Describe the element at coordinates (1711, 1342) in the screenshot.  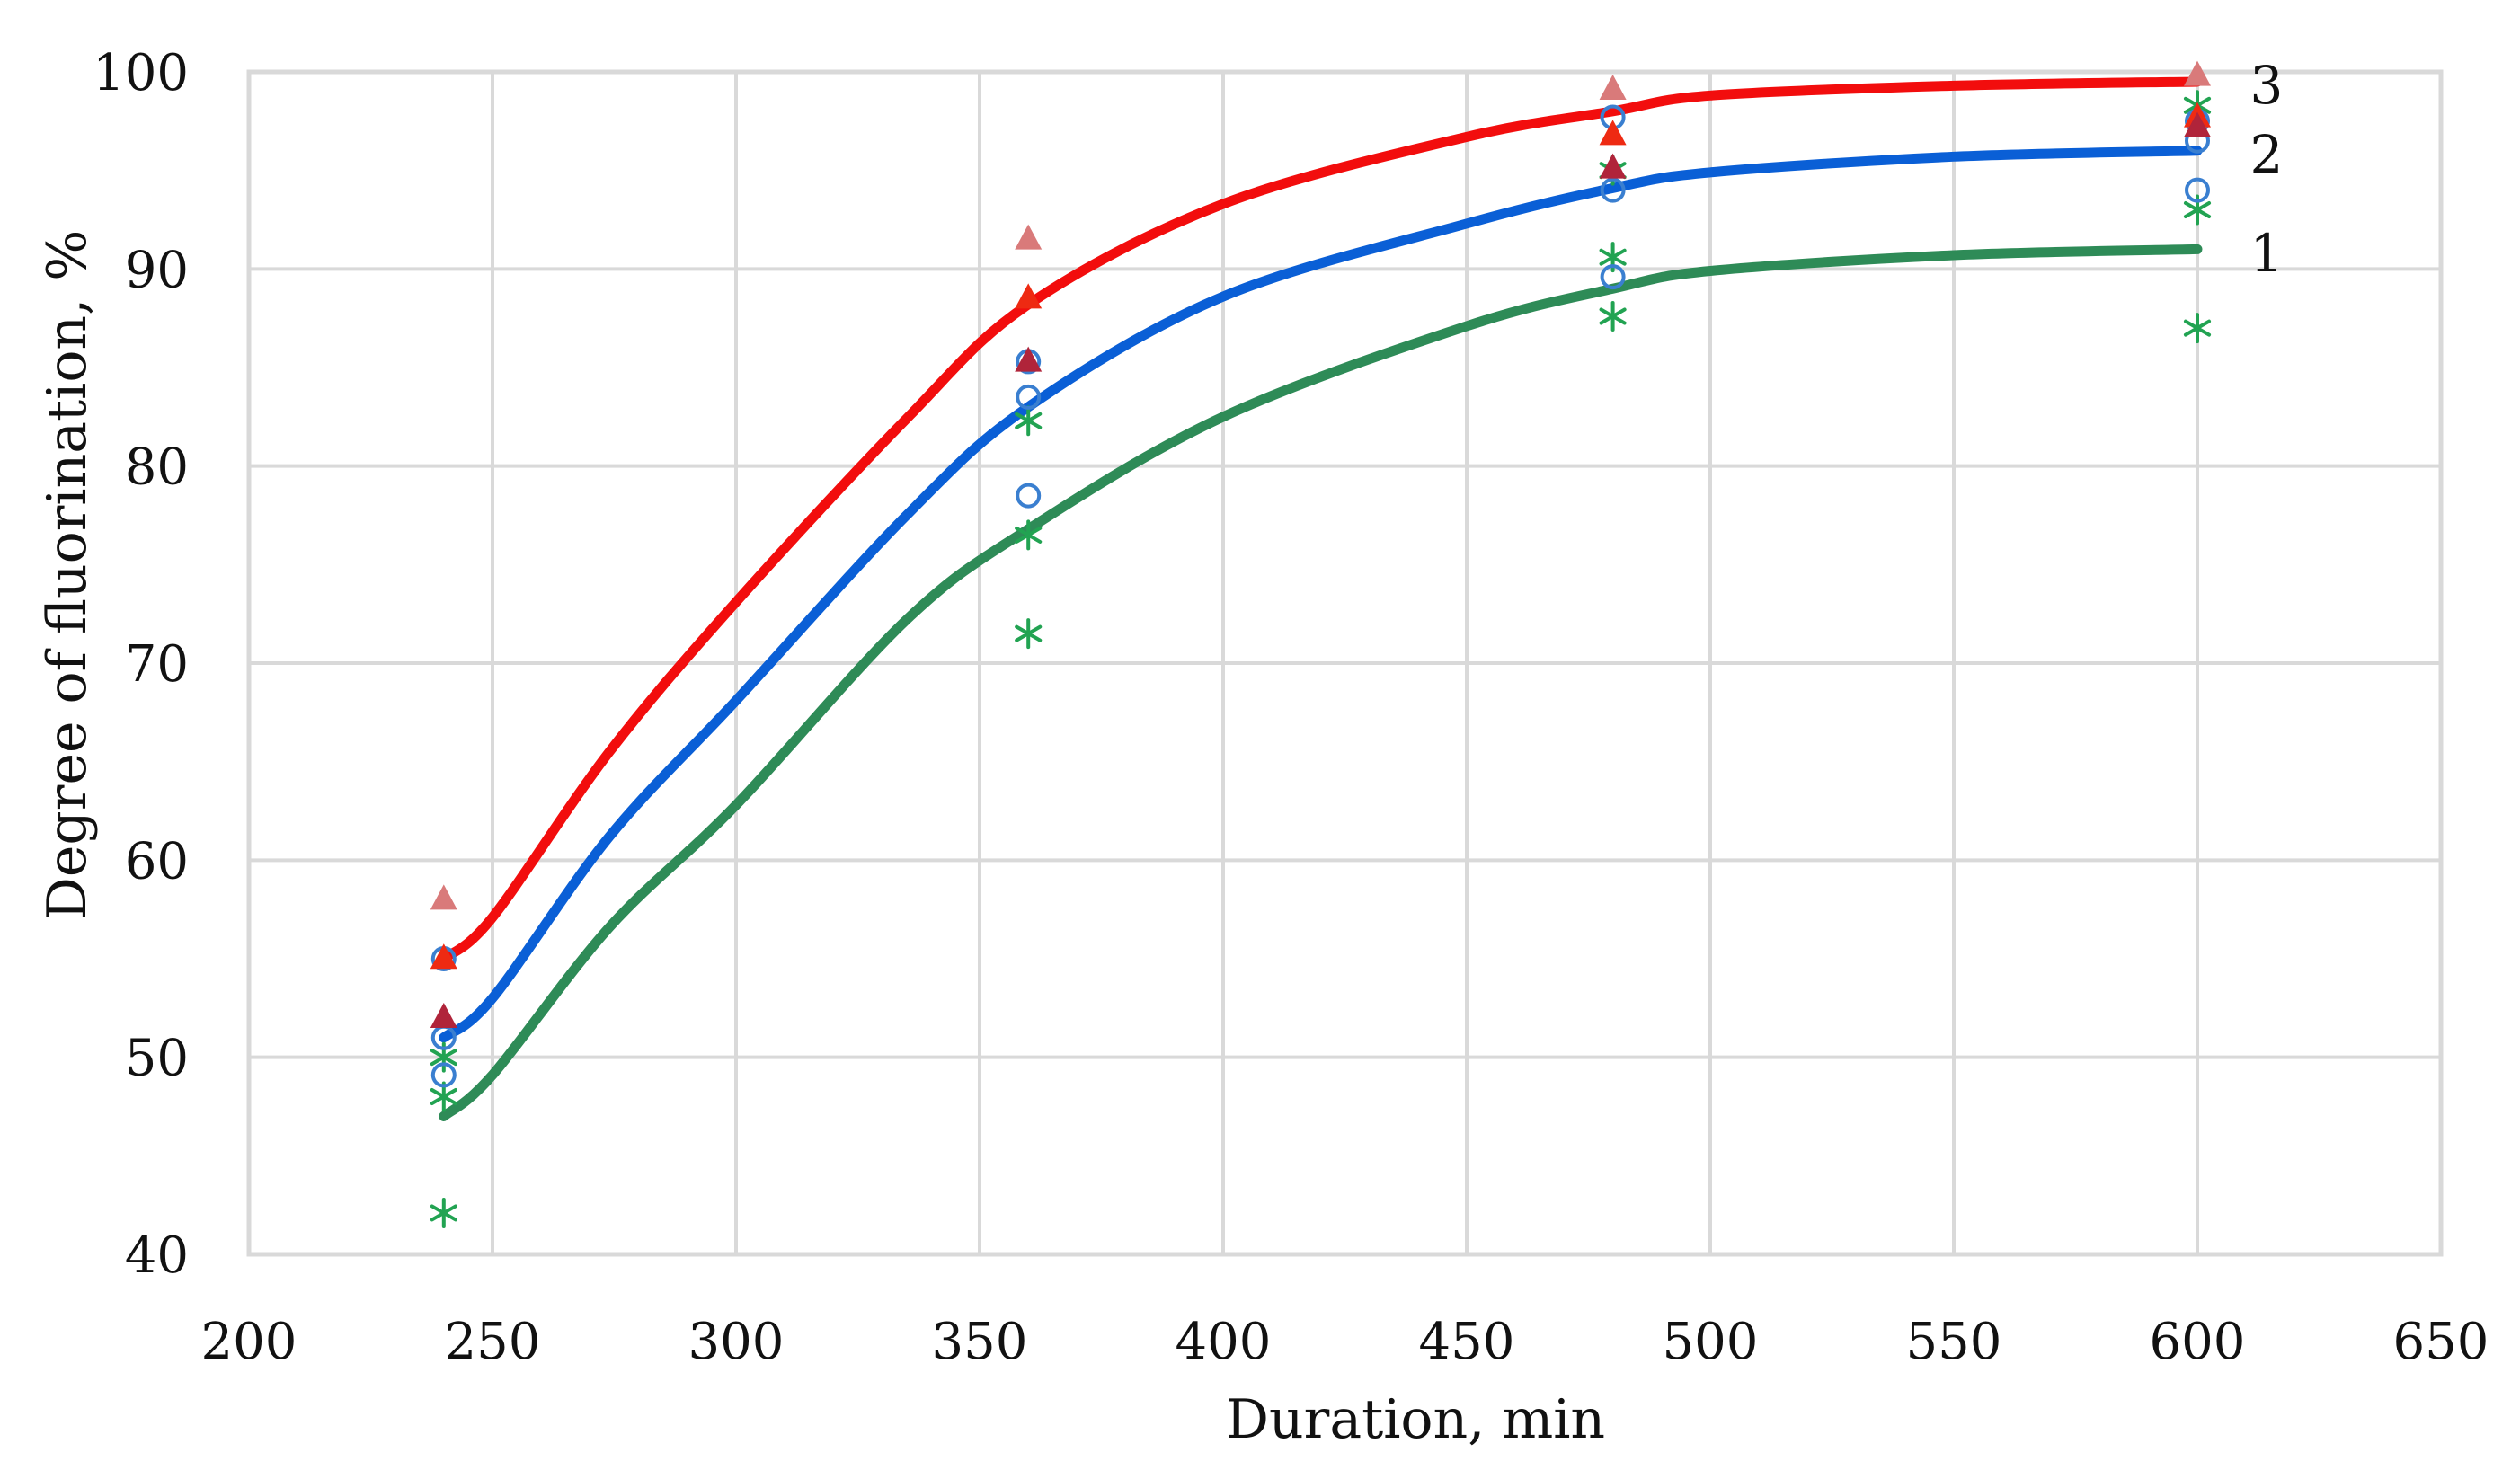
I see `x-tick-label: 500` at that location.